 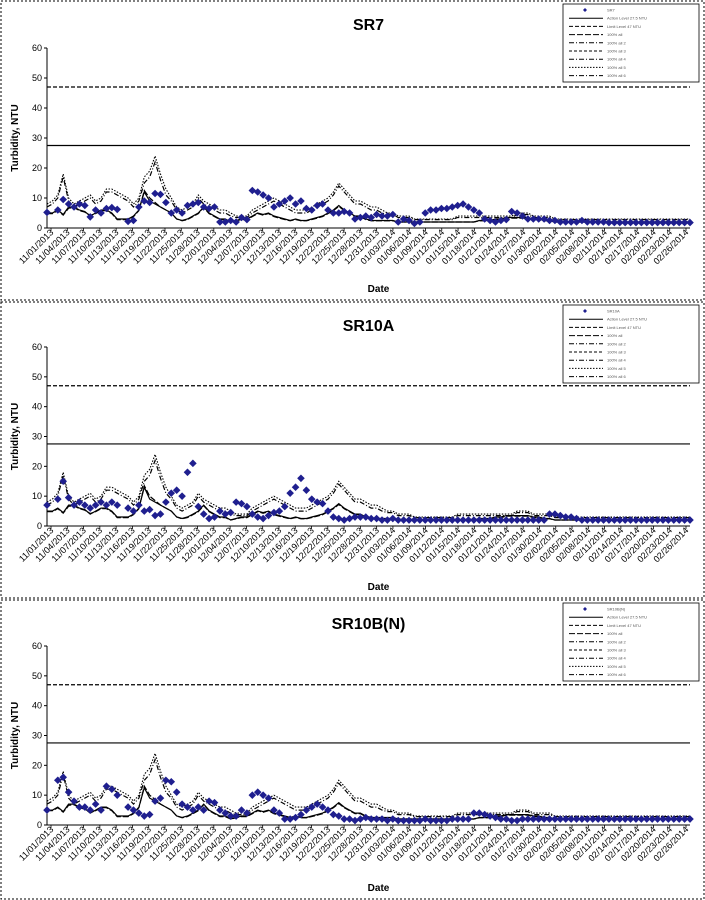 What do you see at coordinates (39, 825) in the screenshot?
I see `y-tick-label-2-0: 0` at bounding box center [39, 825].